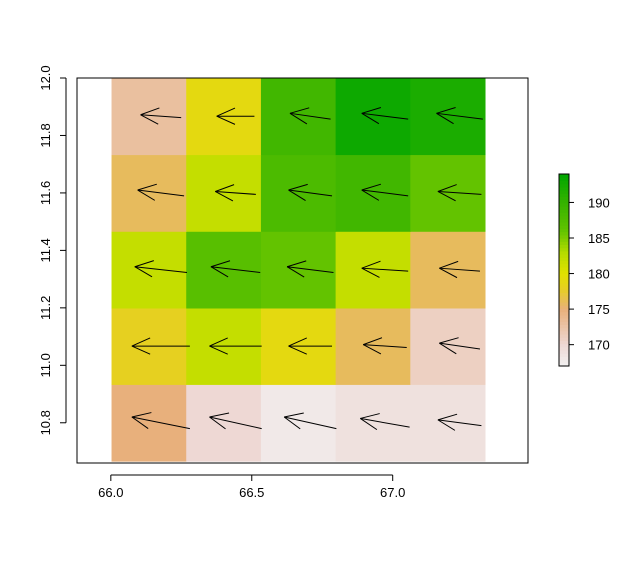 The width and height of the screenshot is (641, 561). Describe the element at coordinates (599, 309) in the screenshot. I see `colorbar-tick-label: 175` at that location.